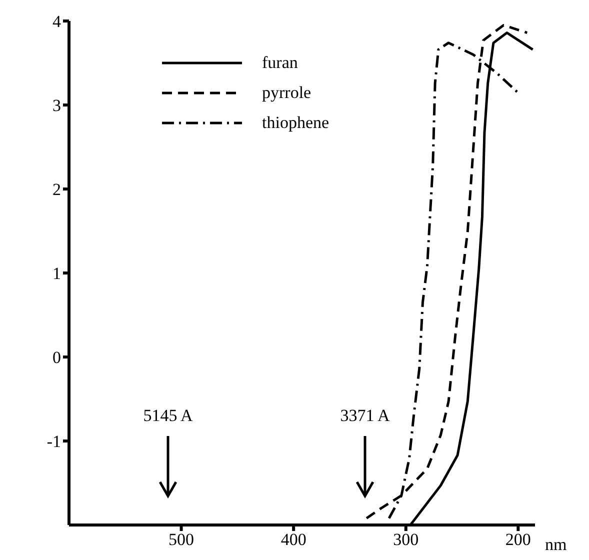  I want to click on x-tick-label: 500, so click(181, 540).